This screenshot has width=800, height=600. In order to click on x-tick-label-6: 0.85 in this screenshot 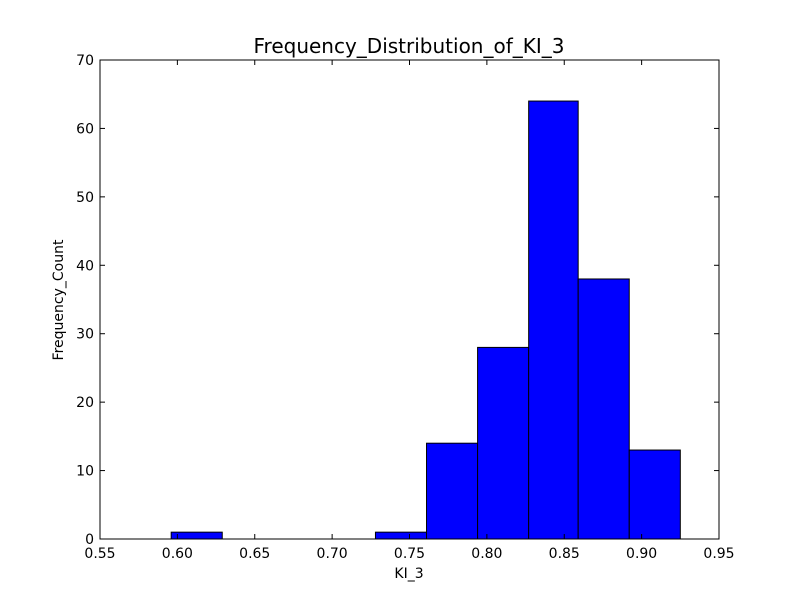, I will do `click(564, 554)`.